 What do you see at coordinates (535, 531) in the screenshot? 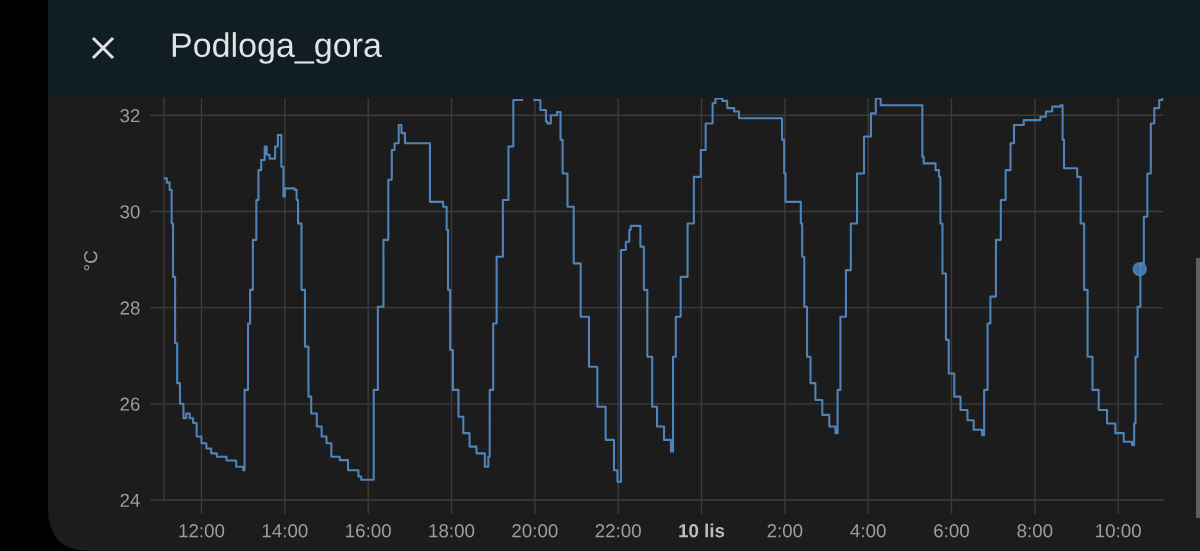
I see `x-tick-label: 20:00` at bounding box center [535, 531].